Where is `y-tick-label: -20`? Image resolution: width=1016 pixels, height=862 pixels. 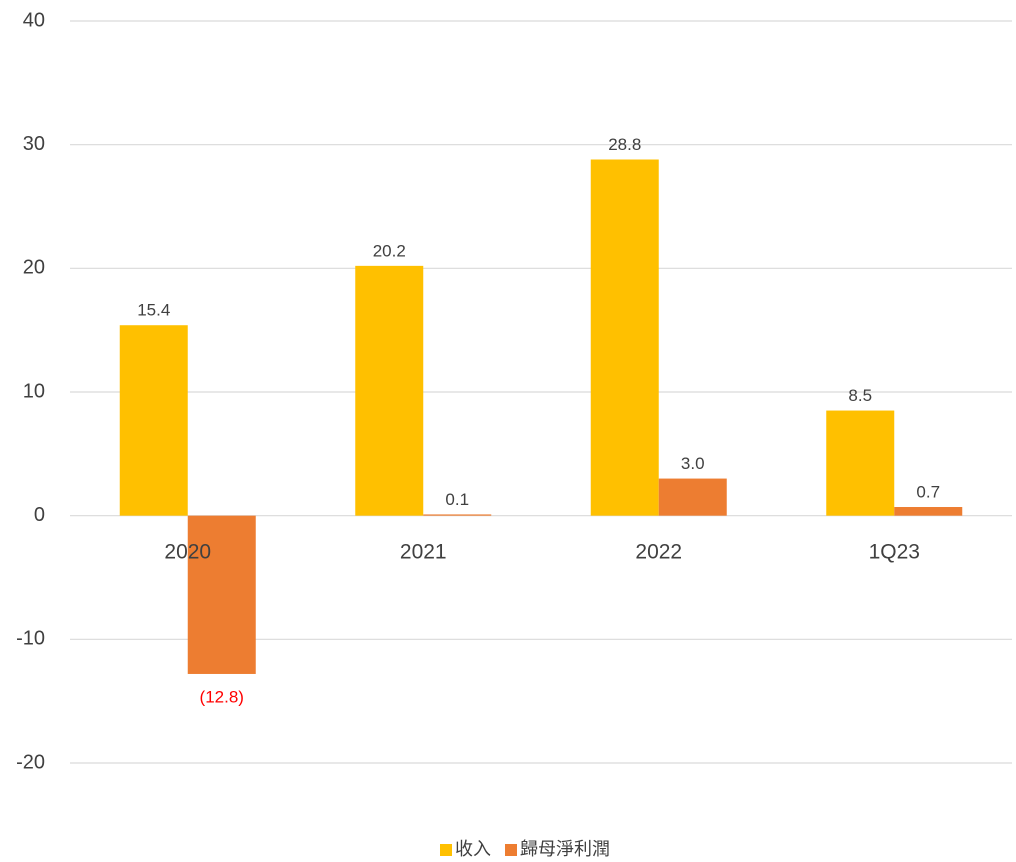
y-tick-label: -20 is located at coordinates (30, 762).